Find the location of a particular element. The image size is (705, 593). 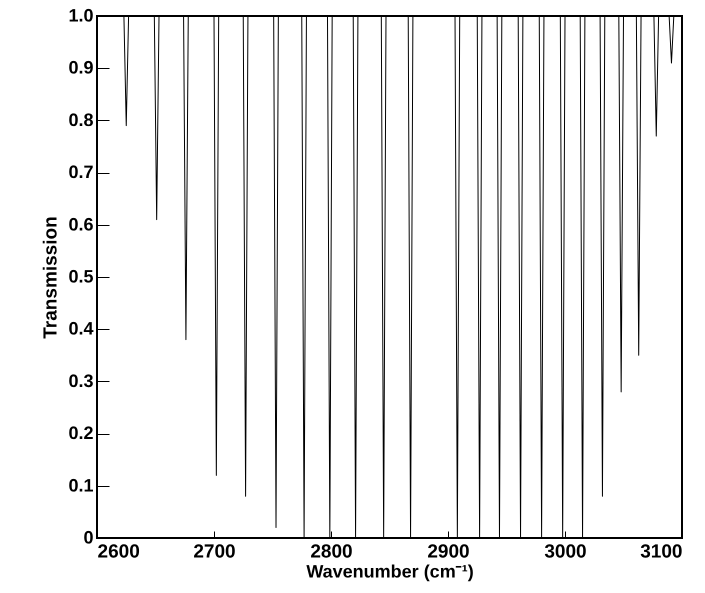

y-axis-title: Transmission is located at coordinates (51, 277).